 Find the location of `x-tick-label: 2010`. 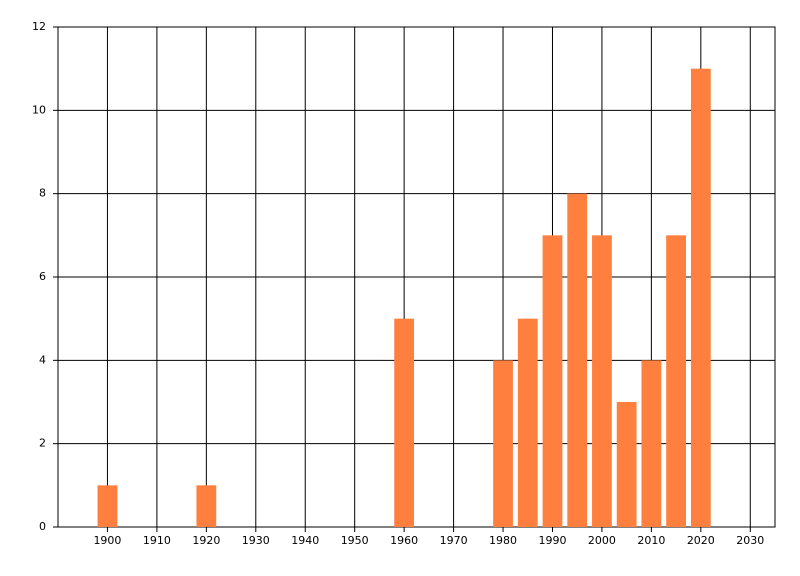

x-tick-label: 2010 is located at coordinates (651, 540).